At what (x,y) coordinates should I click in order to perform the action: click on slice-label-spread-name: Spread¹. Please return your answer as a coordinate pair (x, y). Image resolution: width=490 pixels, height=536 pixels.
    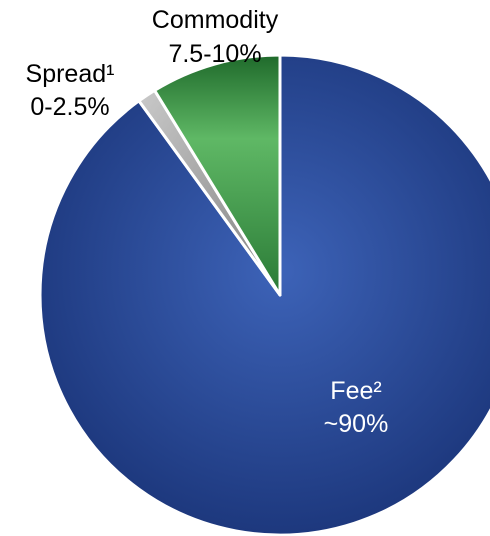
    Looking at the image, I should click on (70, 74).